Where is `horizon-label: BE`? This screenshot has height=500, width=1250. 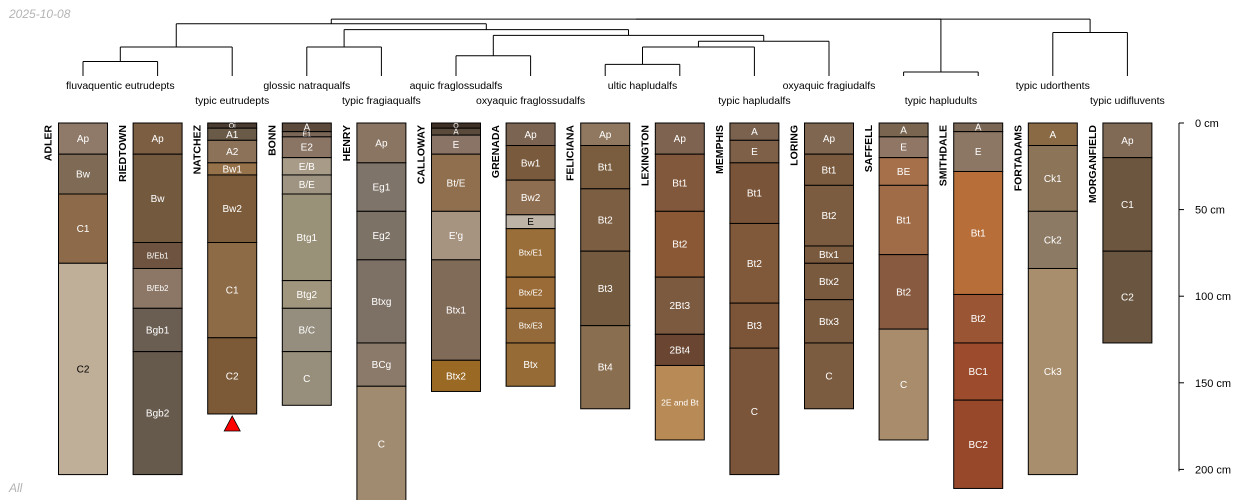 horizon-label: BE is located at coordinates (904, 172).